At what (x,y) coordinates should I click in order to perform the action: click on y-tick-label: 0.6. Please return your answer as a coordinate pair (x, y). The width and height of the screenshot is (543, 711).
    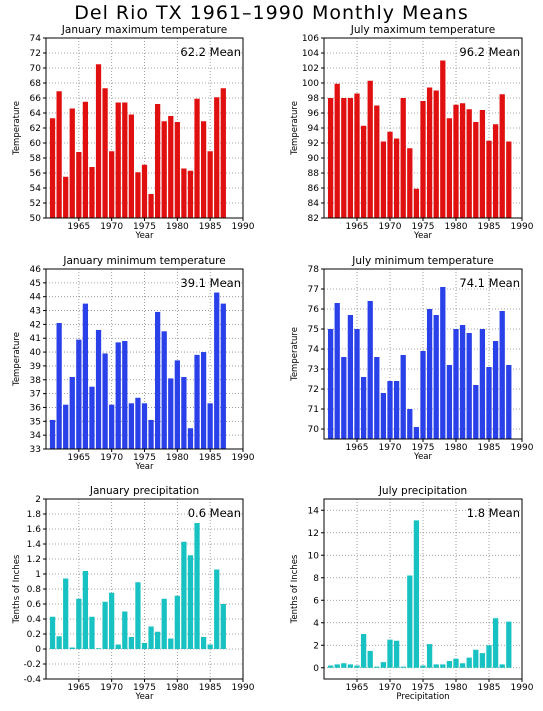
    Looking at the image, I should click on (34, 605).